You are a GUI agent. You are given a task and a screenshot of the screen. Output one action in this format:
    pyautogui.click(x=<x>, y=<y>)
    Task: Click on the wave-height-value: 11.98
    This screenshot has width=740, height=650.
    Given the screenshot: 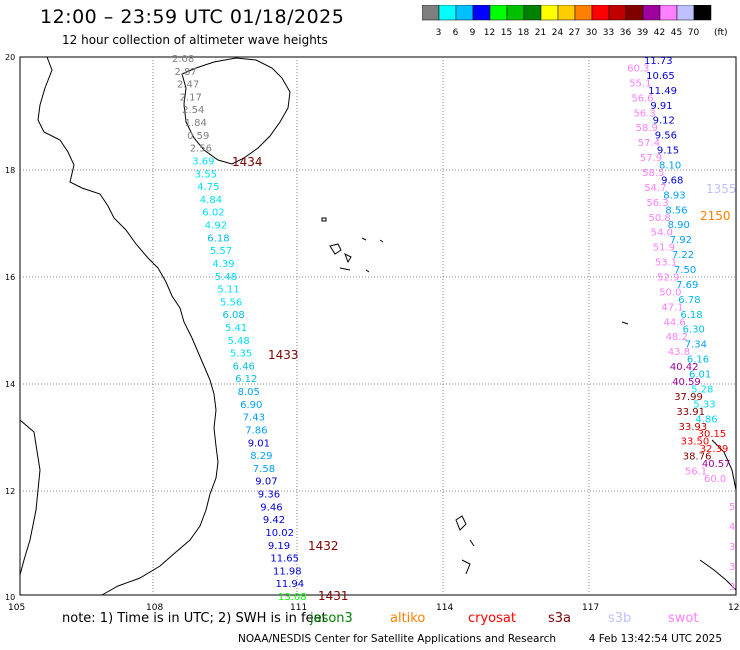 What is the action you would take?
    pyautogui.click(x=287, y=571)
    